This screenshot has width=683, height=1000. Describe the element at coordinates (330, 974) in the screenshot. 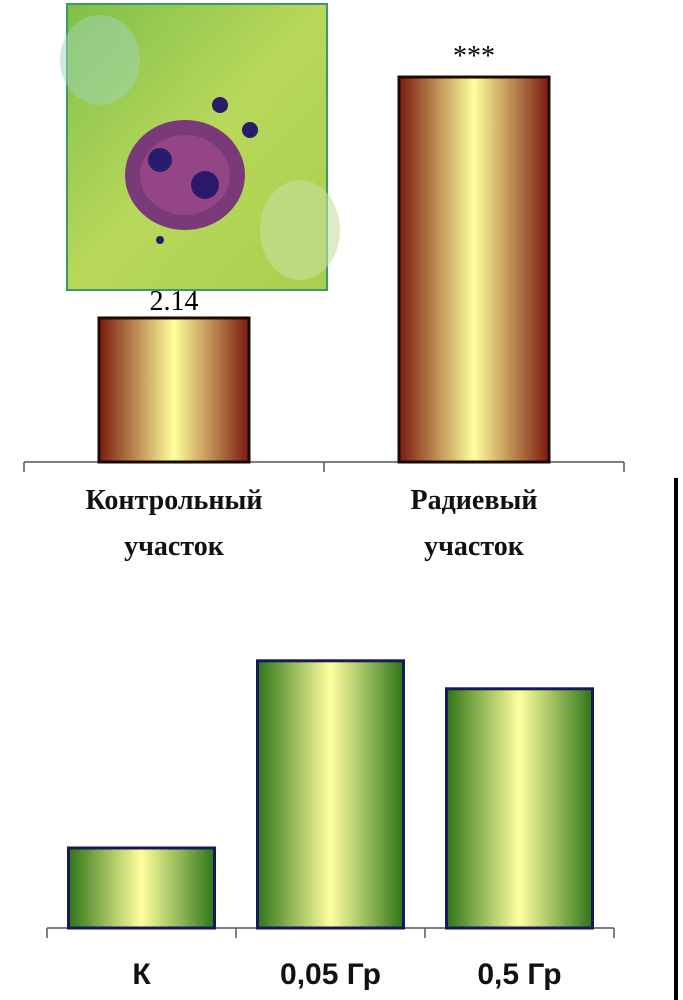

I see `x-tick-label: 0,05 Гр` at that location.